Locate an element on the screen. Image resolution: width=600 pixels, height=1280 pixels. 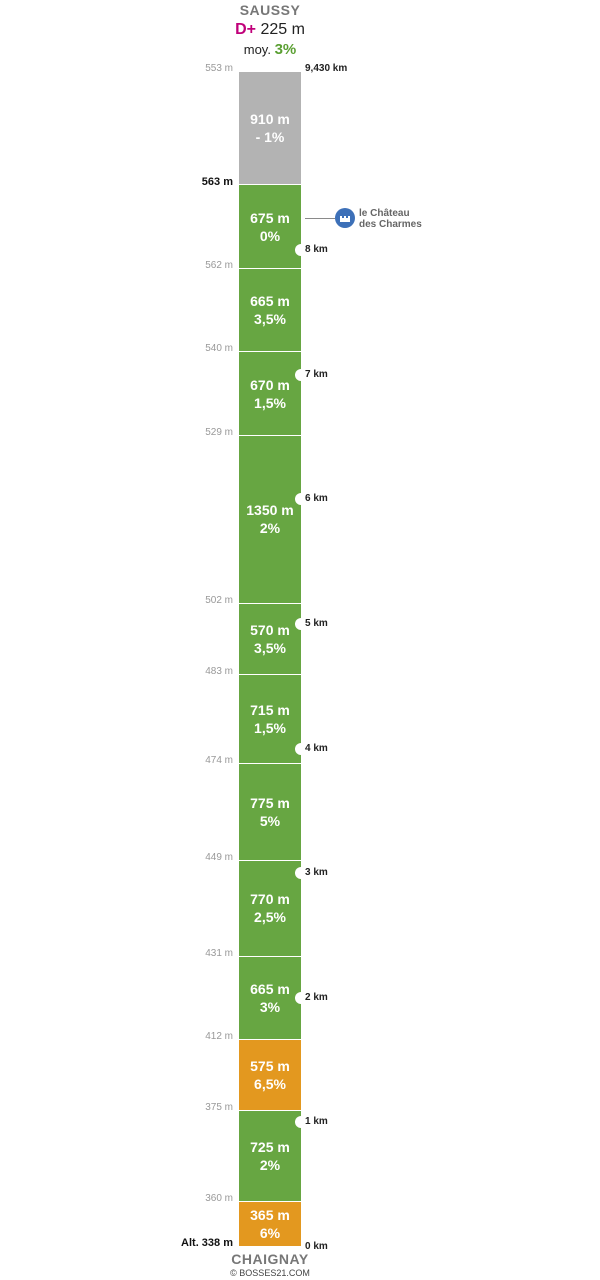
segment-grade-label: 2,5% is located at coordinates (270, 917).